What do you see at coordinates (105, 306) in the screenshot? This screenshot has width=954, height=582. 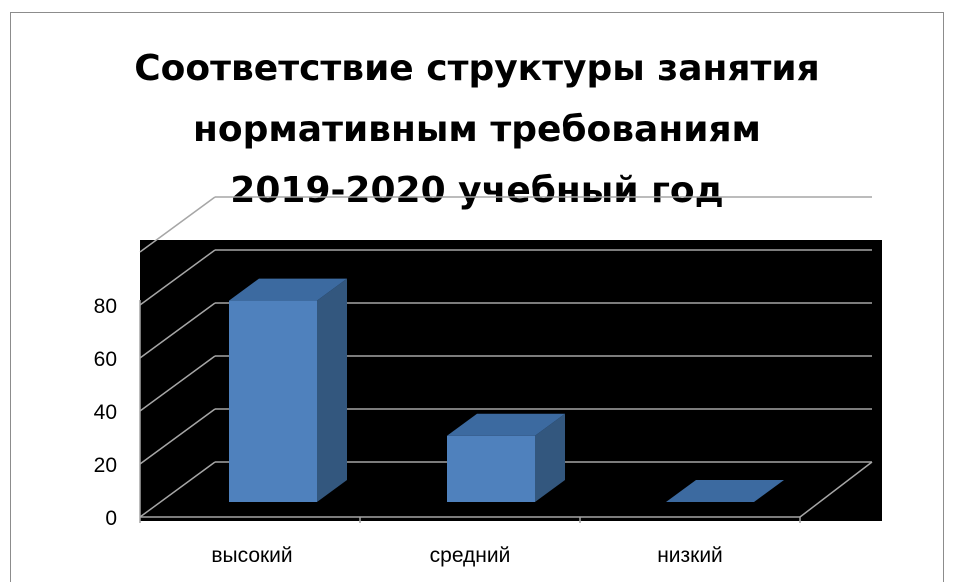 I see `y-tick-label-80: 80` at bounding box center [105, 306].